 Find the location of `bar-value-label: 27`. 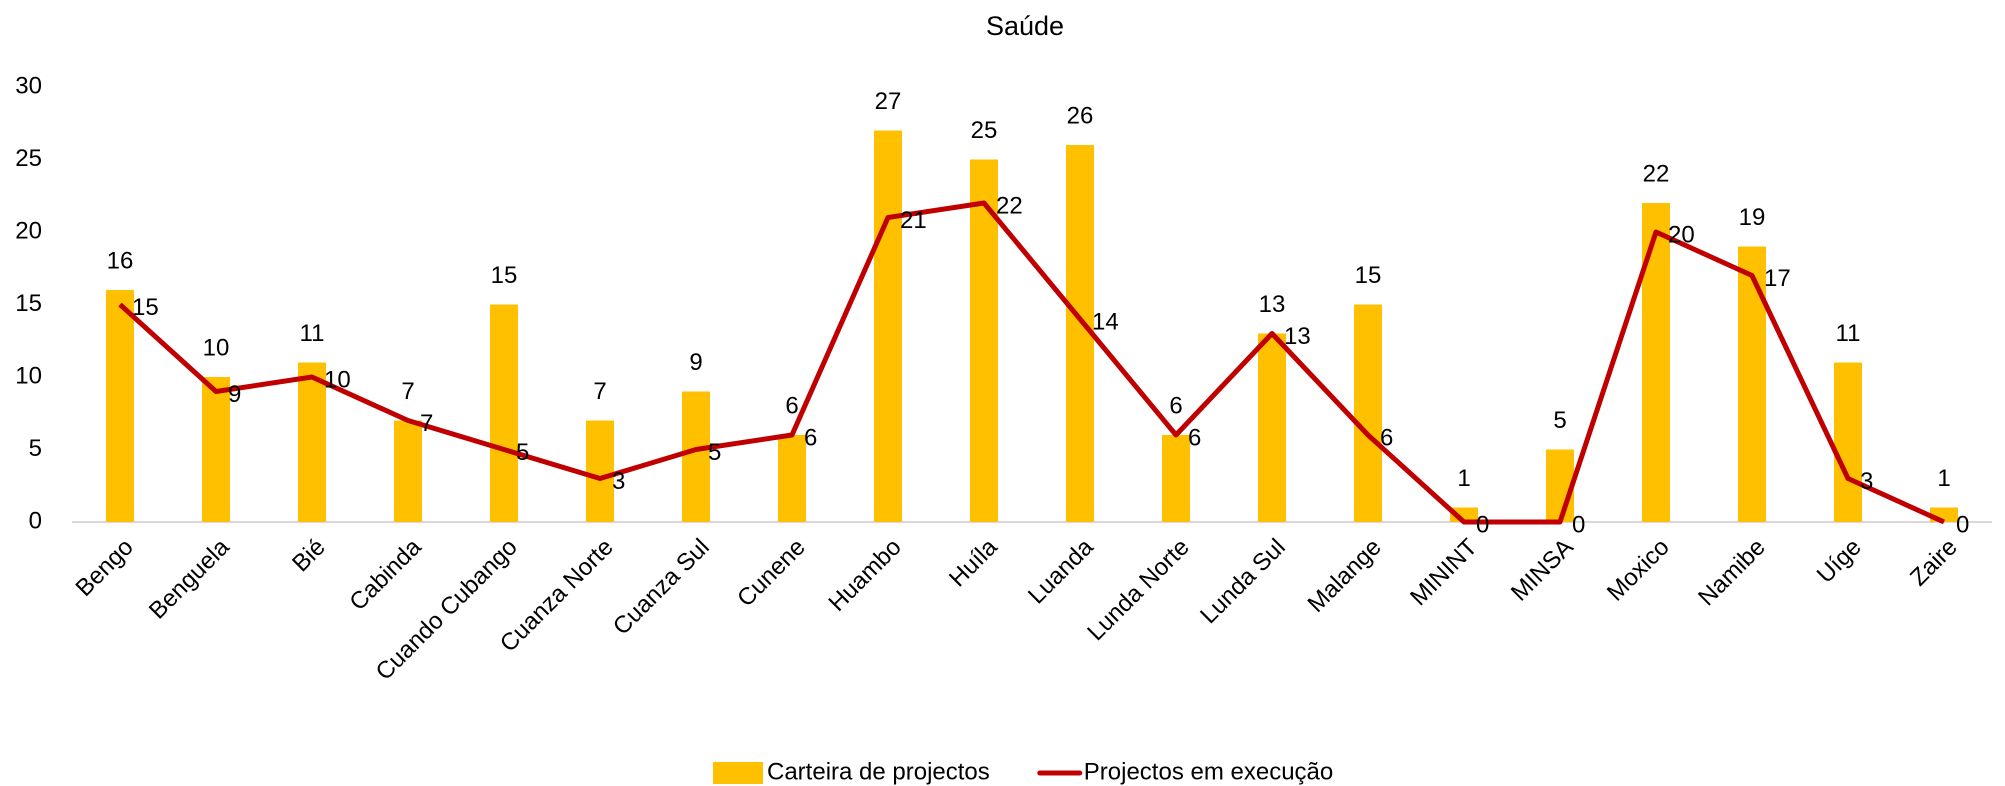

bar-value-label: 27 is located at coordinates (888, 101).